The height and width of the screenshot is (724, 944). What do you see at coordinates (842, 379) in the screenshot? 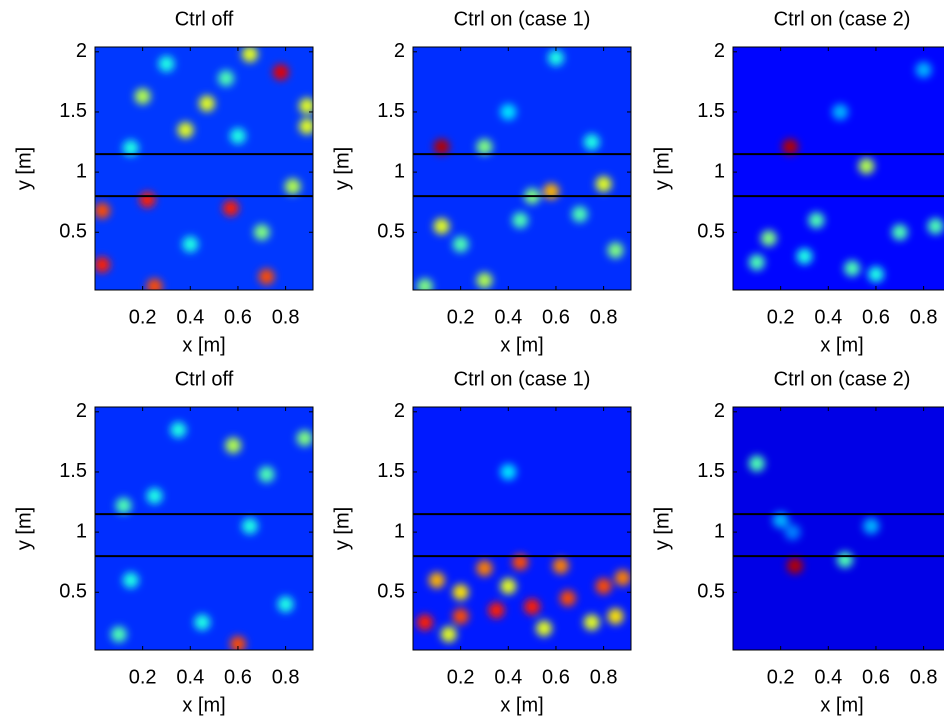
I see `panel-title: Ctrl on (case 2)` at bounding box center [842, 379].